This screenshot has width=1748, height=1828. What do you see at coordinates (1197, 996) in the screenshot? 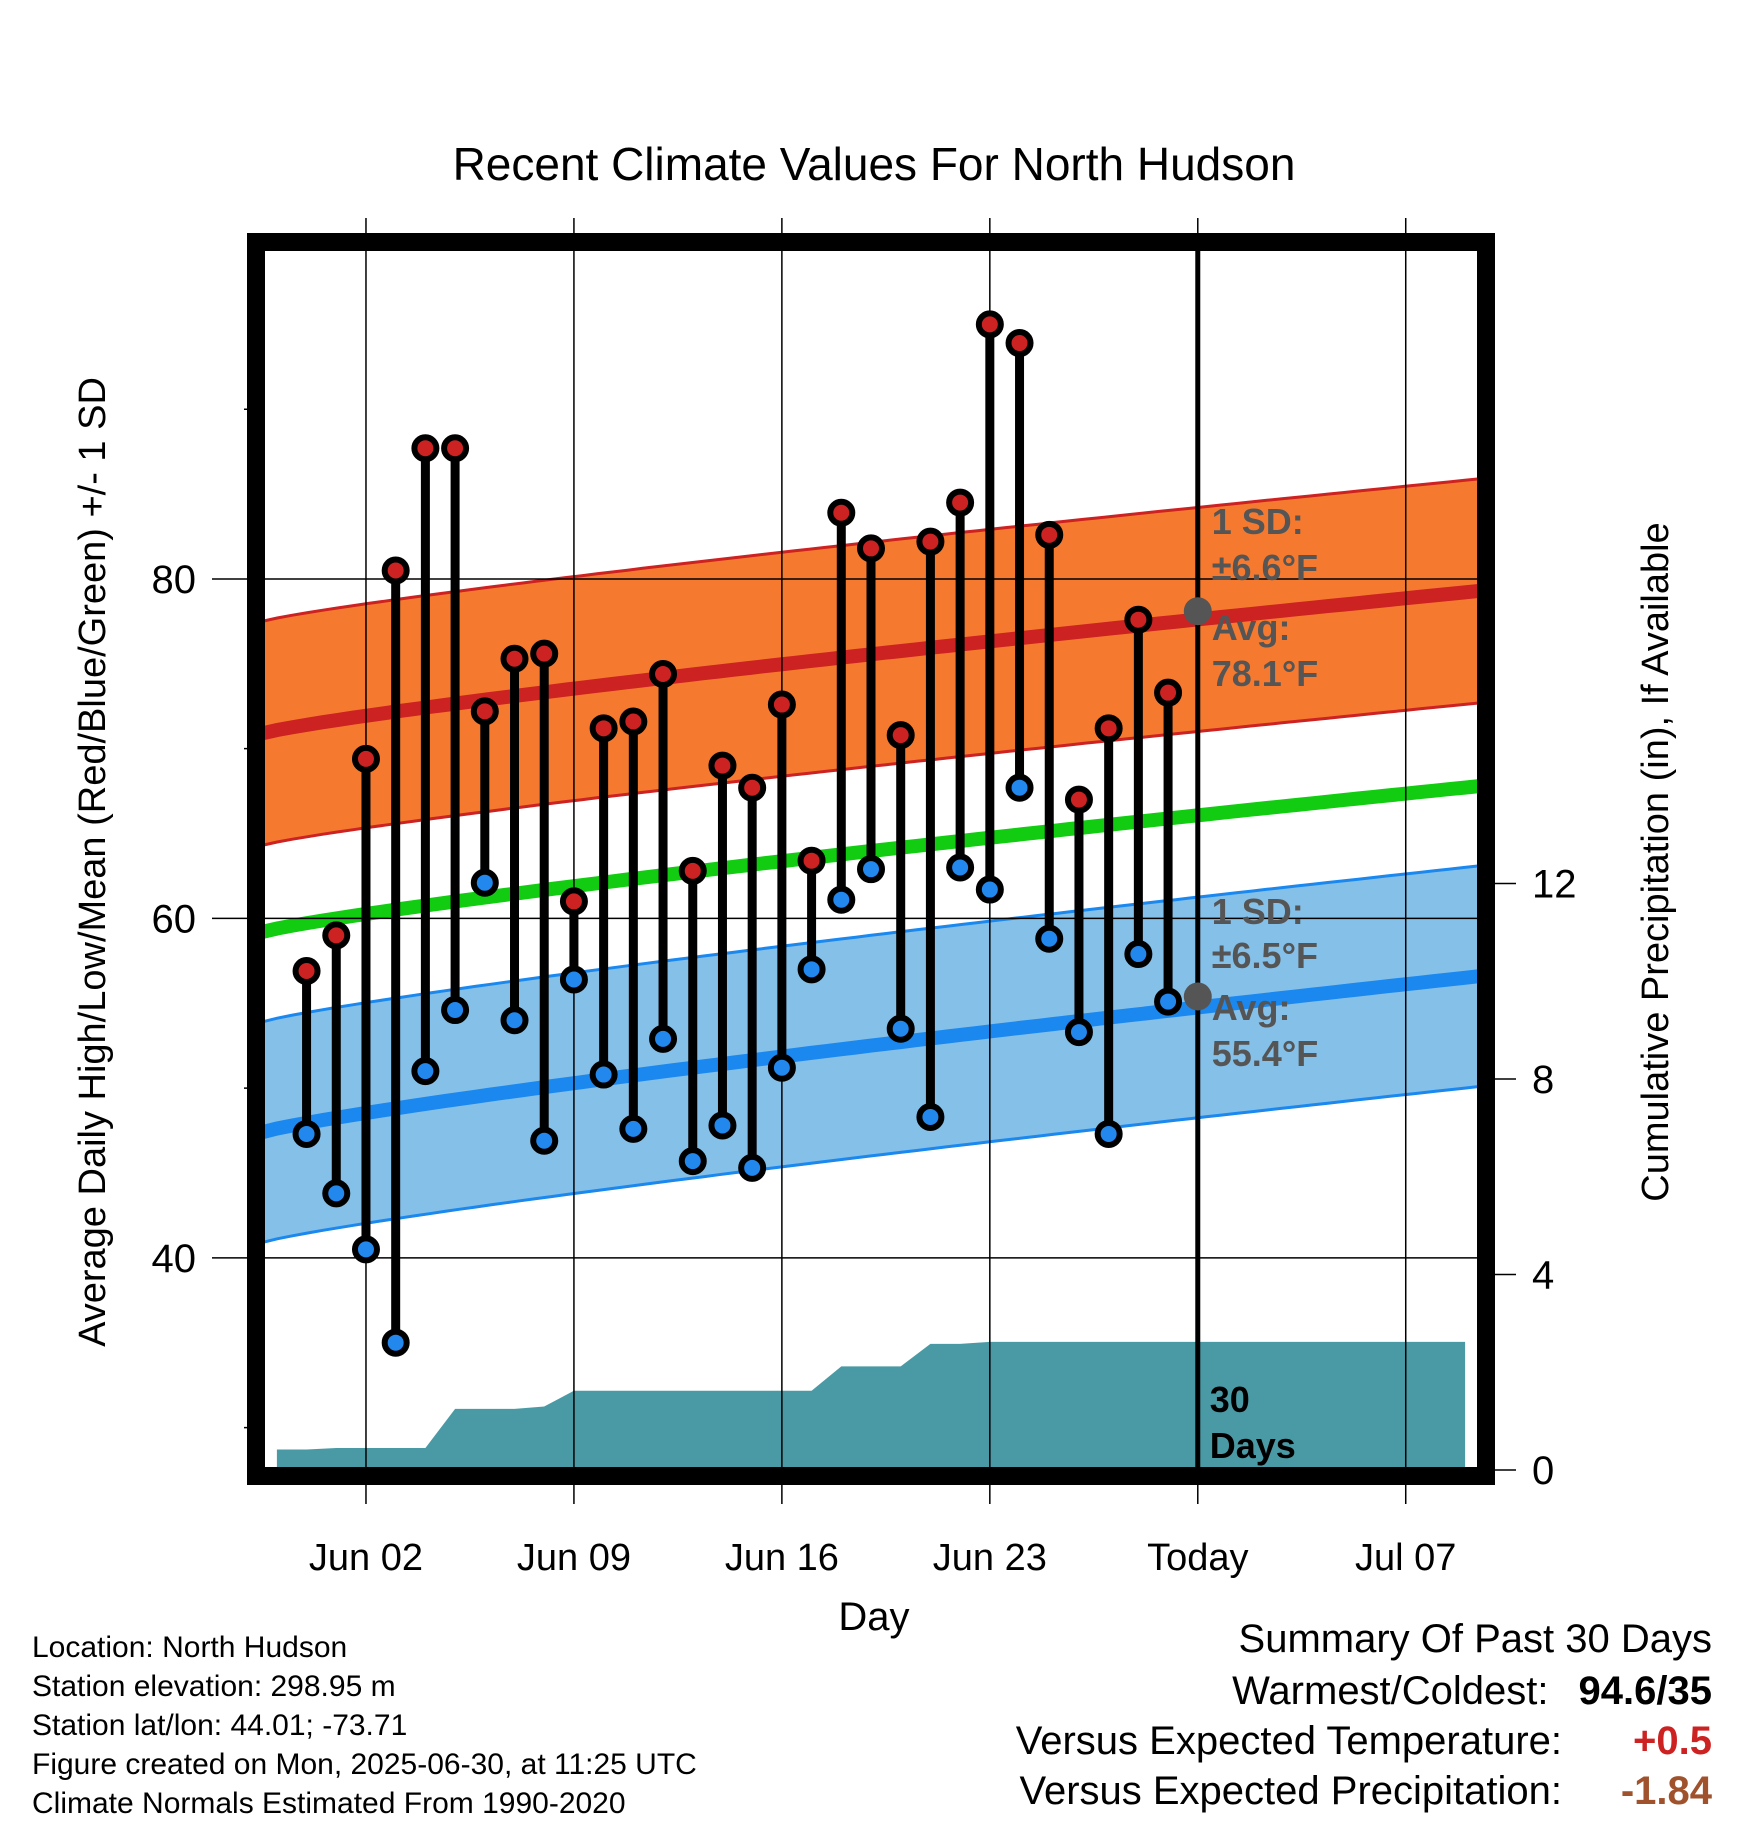
I see `low-avg-today-marker` at bounding box center [1197, 996].